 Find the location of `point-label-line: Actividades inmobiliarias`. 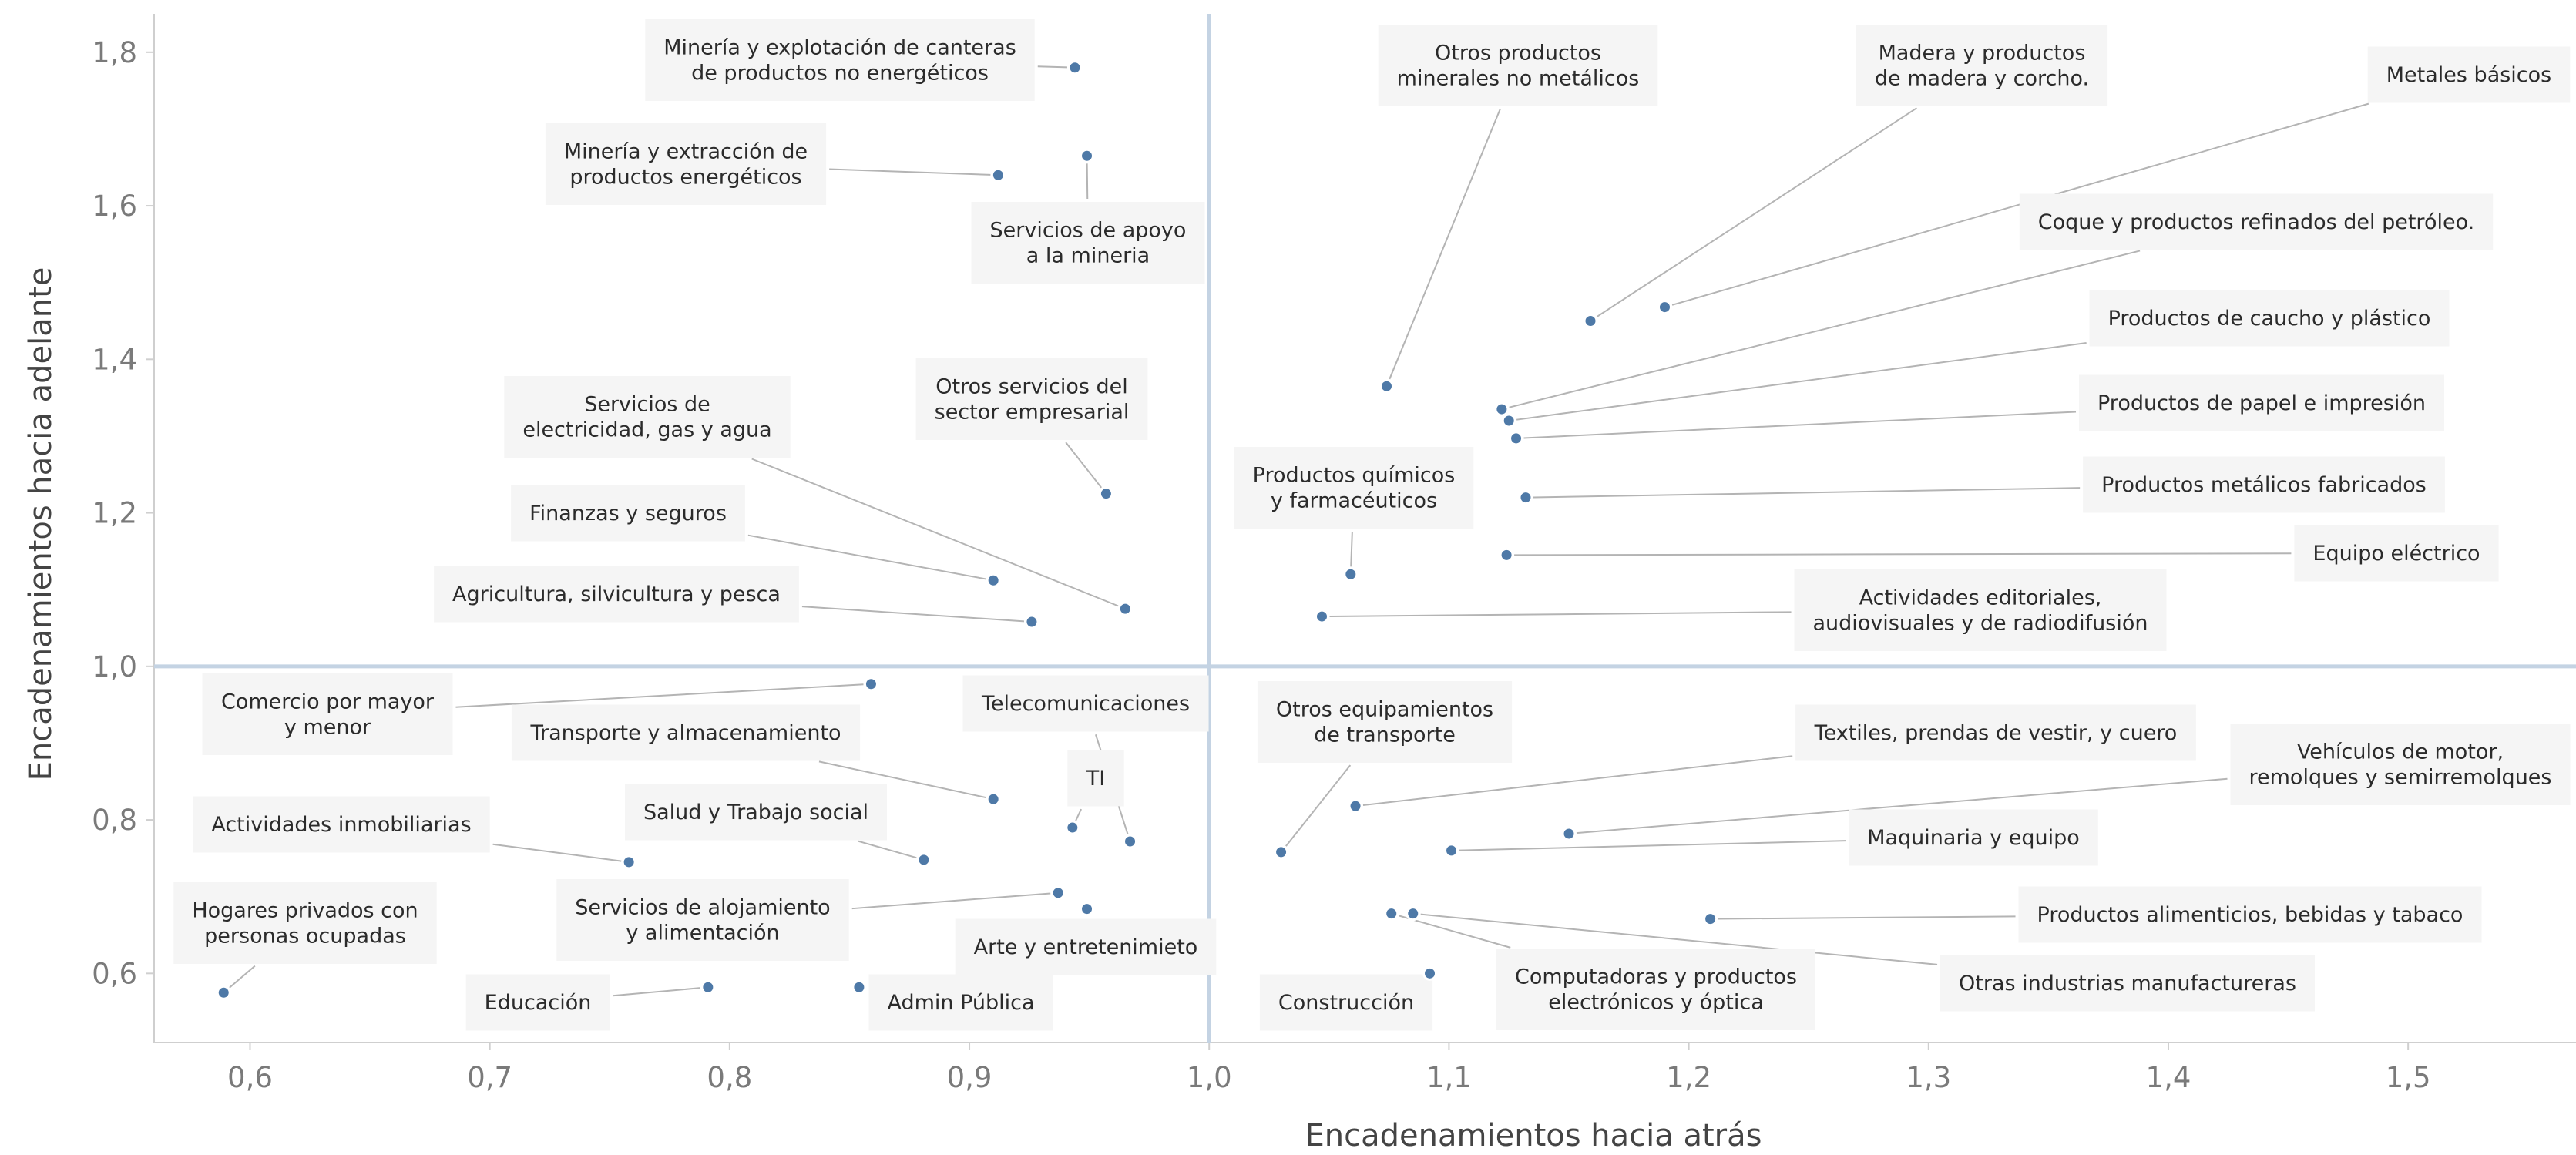

point-label-line: Actividades inmobiliarias is located at coordinates (341, 825).